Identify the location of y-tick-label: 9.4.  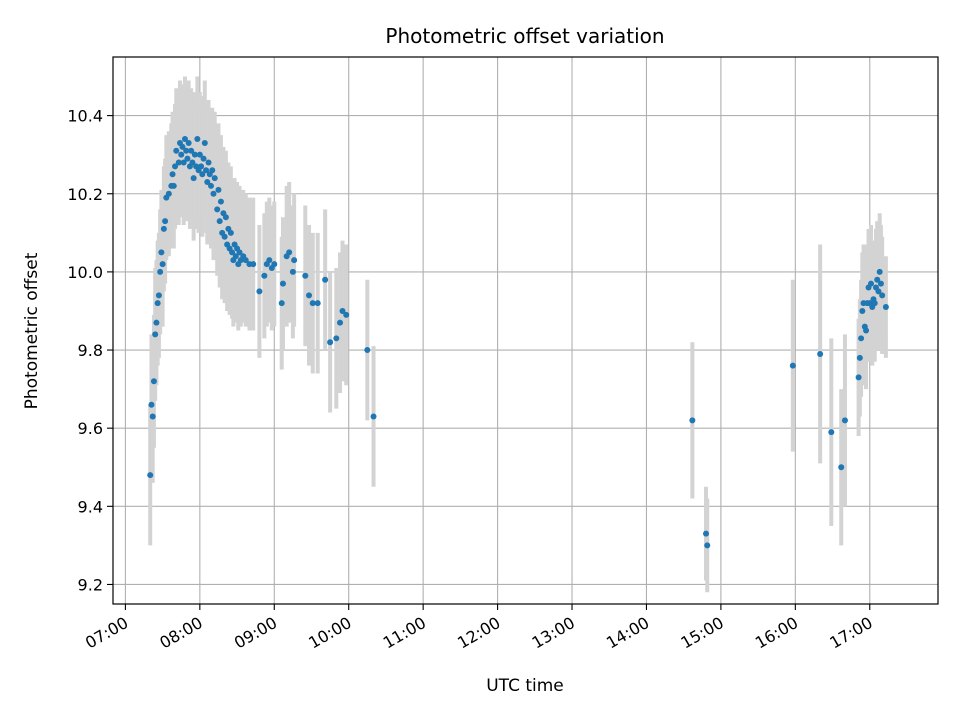
(90, 506).